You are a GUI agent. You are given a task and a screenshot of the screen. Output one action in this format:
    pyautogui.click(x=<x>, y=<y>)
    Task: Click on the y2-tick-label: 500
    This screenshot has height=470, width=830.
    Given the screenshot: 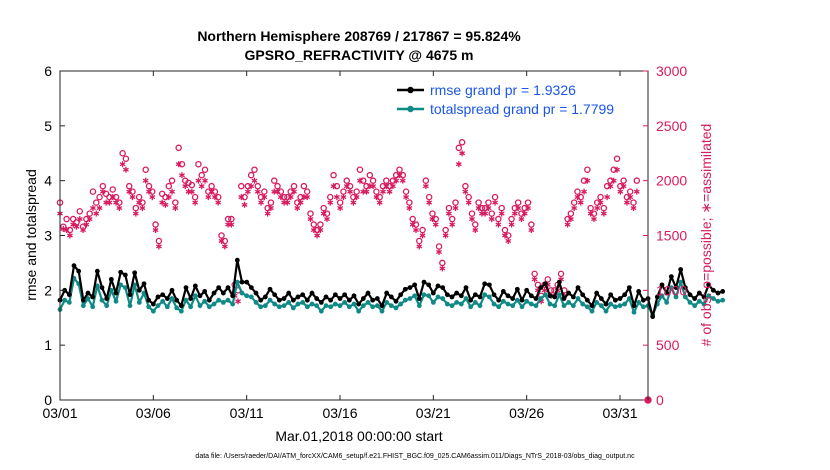 What is the action you would take?
    pyautogui.click(x=668, y=345)
    